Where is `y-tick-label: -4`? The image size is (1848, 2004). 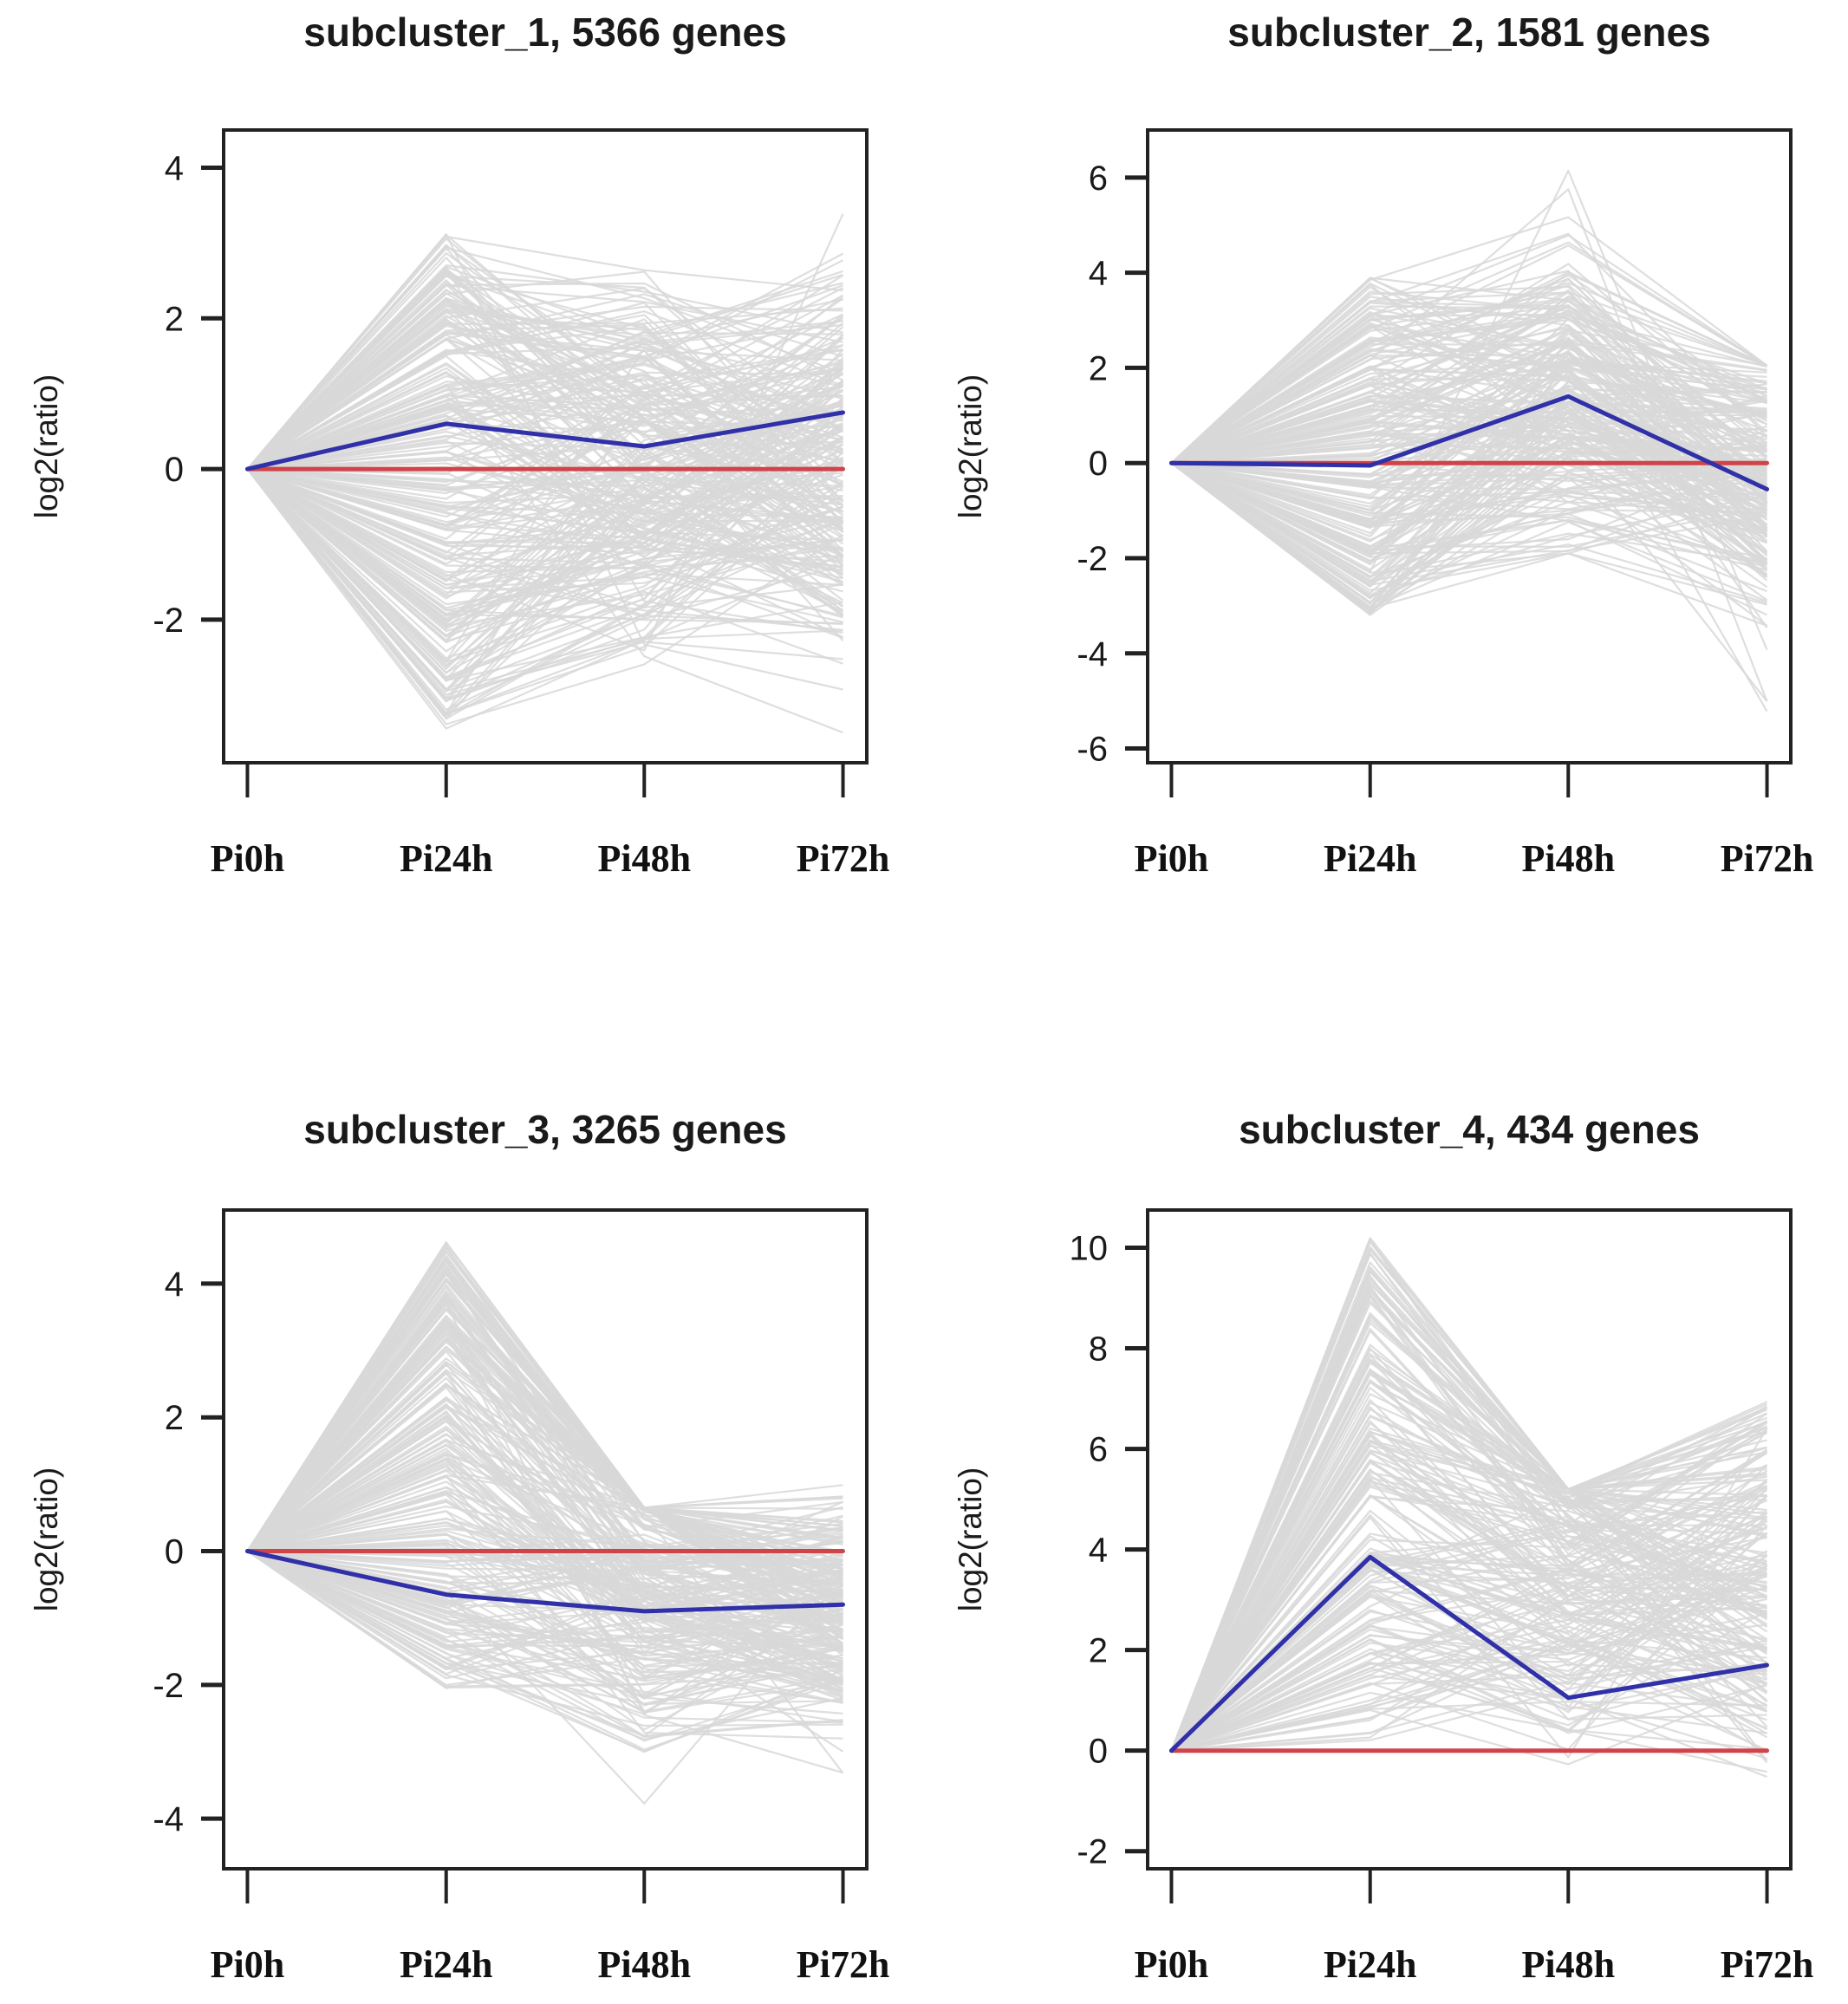 y-tick-label: -4 is located at coordinates (1092, 654).